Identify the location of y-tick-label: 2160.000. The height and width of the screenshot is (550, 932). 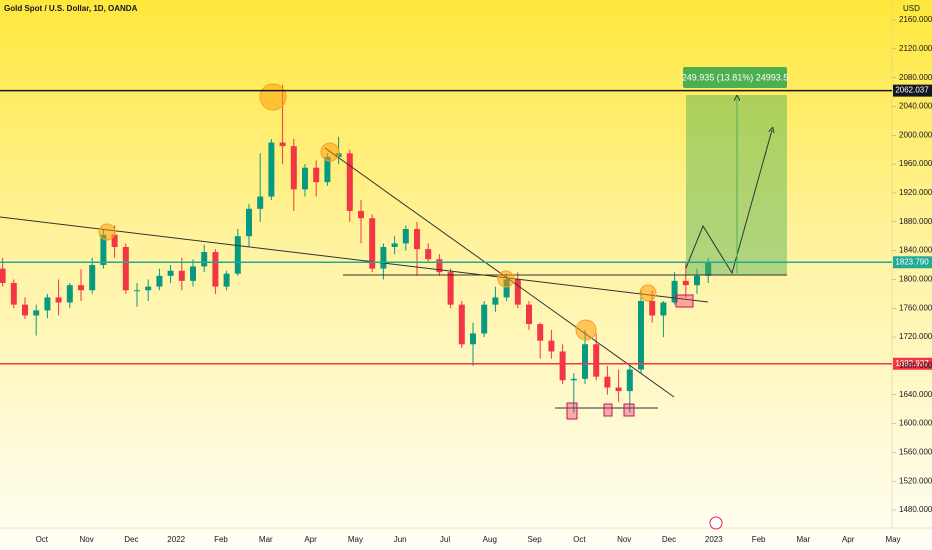
(915, 19).